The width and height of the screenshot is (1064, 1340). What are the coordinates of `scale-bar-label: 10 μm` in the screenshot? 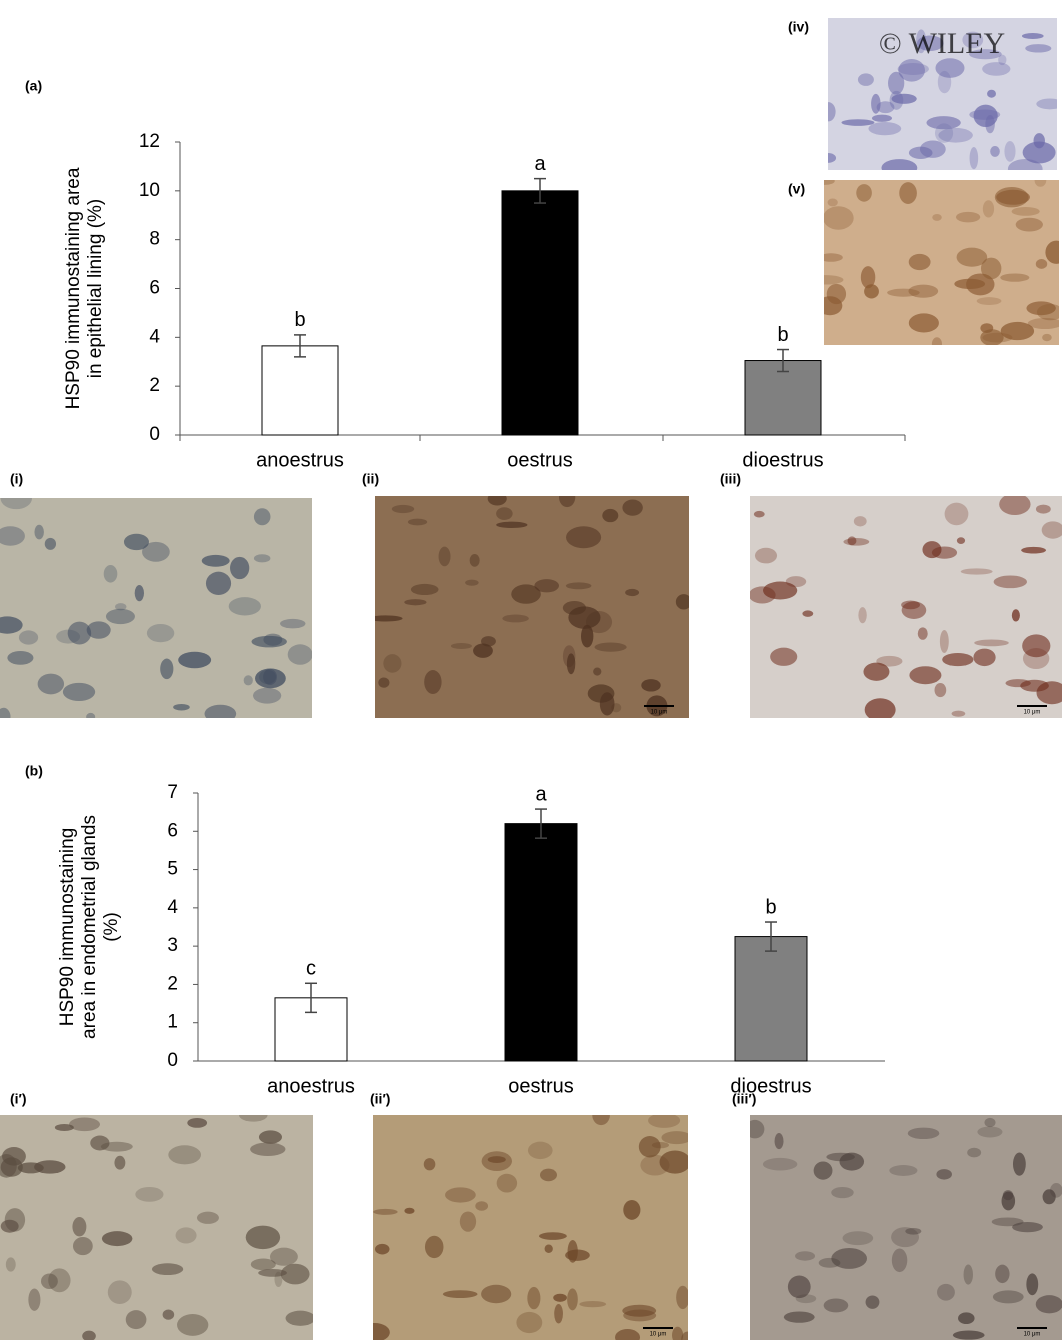 It's located at (659, 713).